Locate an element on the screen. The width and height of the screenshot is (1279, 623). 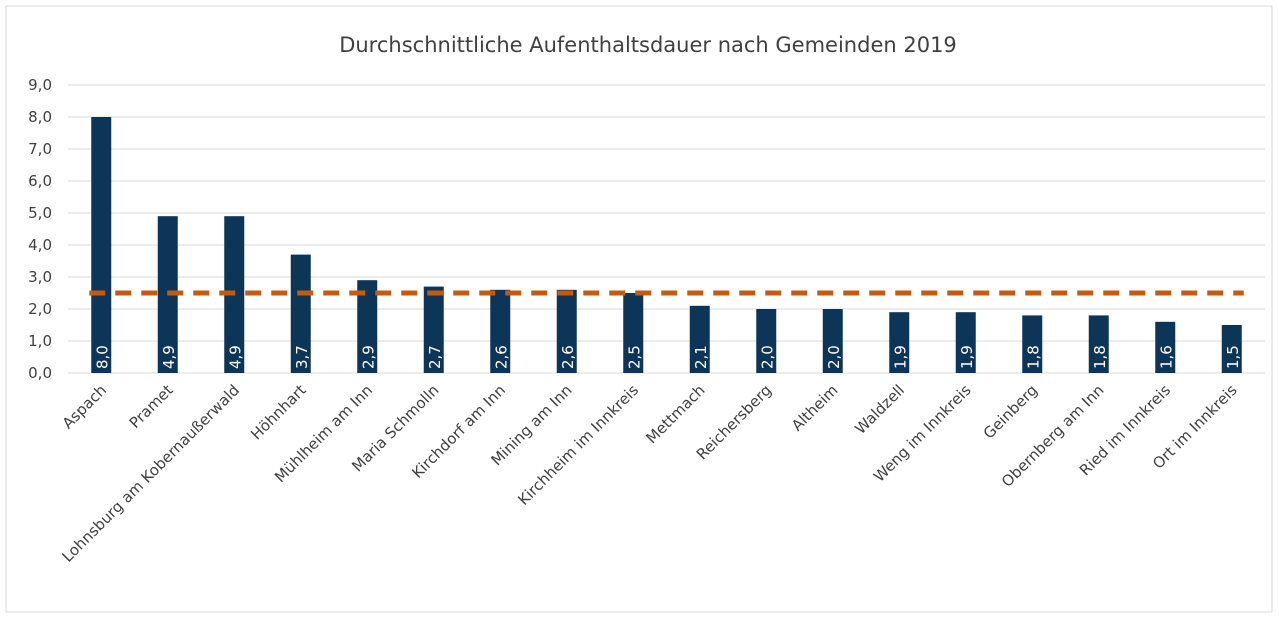
value-label: 1,5 is located at coordinates (1233, 357).